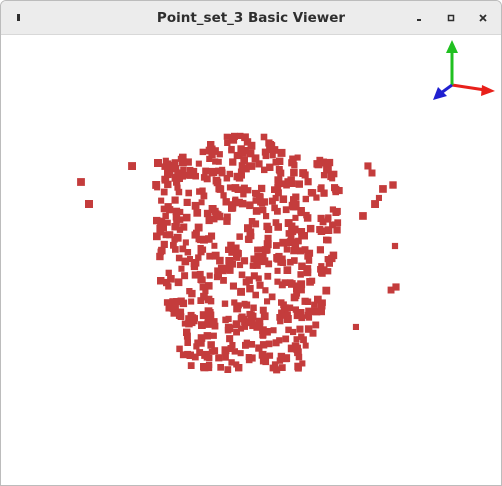 This screenshot has height=486, width=502. I want to click on maximize-icon, so click(451, 18).